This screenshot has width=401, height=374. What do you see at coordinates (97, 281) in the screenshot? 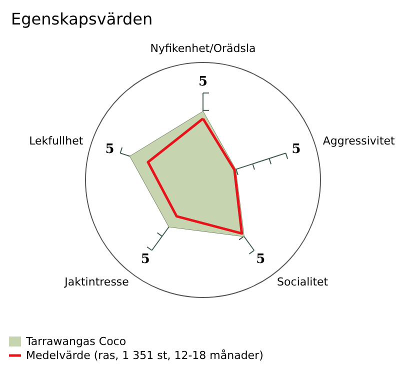
I see `spoke-label: Jaktintresse` at bounding box center [97, 281].